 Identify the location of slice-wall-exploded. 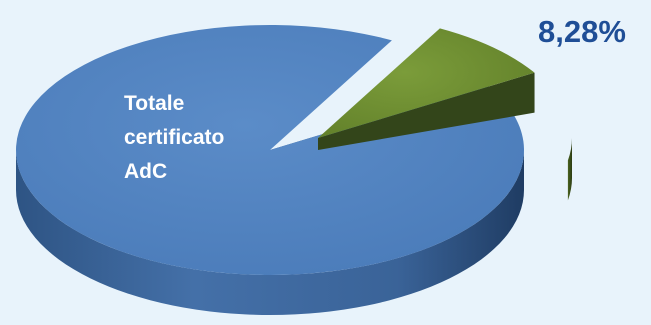
(426, 111).